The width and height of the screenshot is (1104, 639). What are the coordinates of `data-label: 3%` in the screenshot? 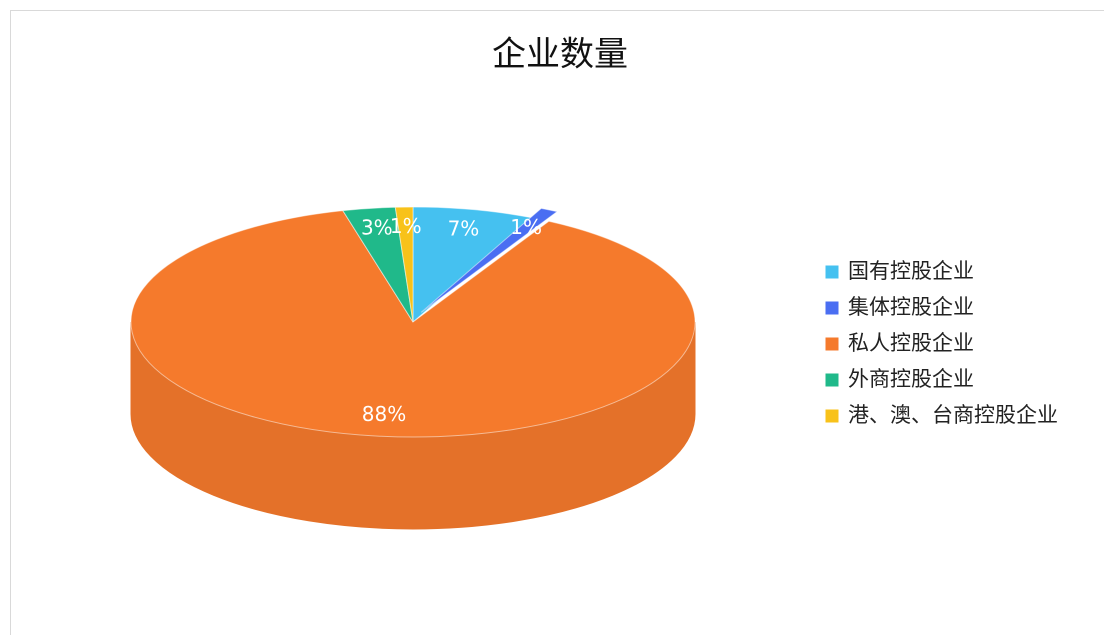 It's located at (377, 227).